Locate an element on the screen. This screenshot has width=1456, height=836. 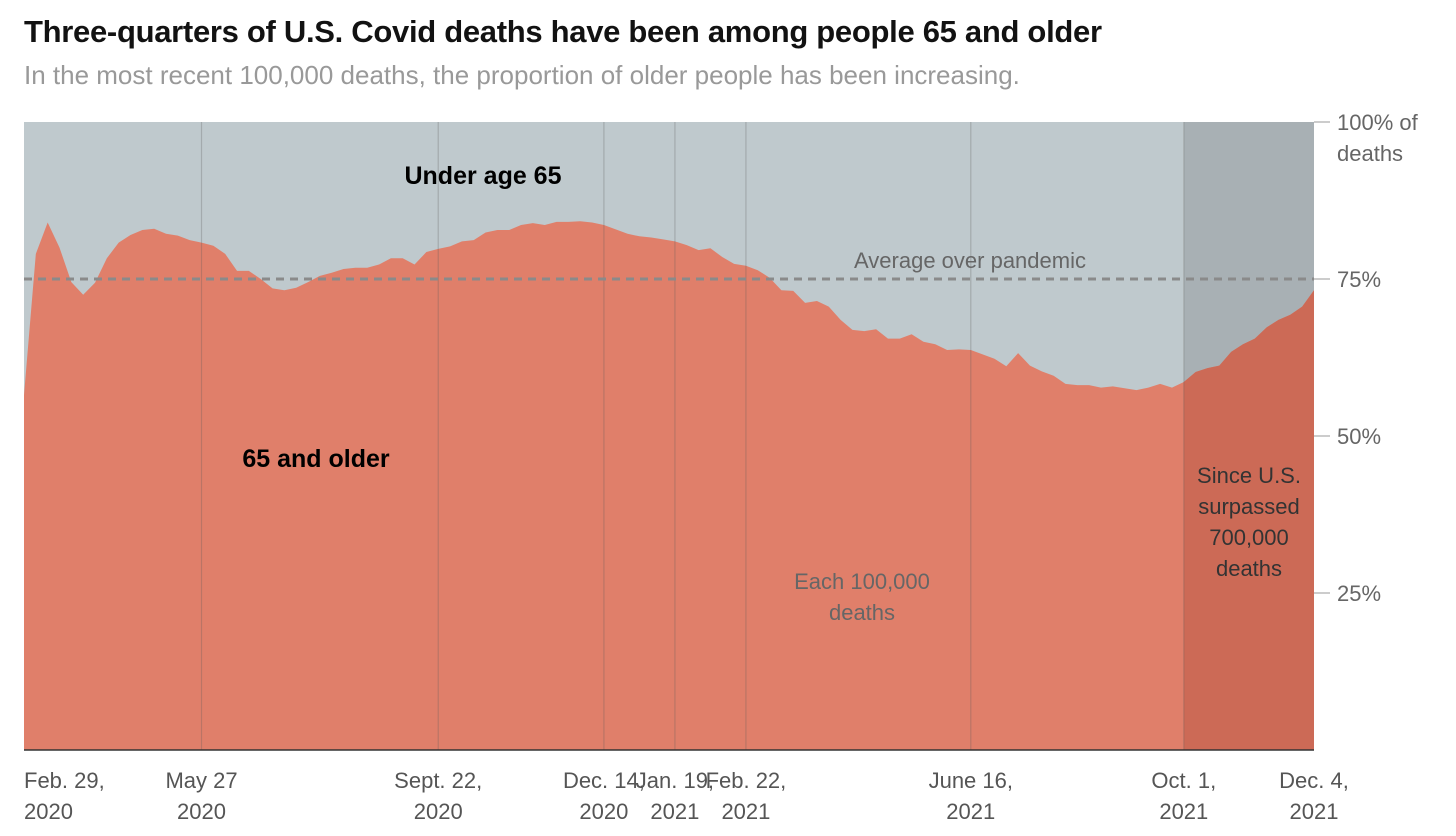
region-label: Under age 65 is located at coordinates (483, 176).